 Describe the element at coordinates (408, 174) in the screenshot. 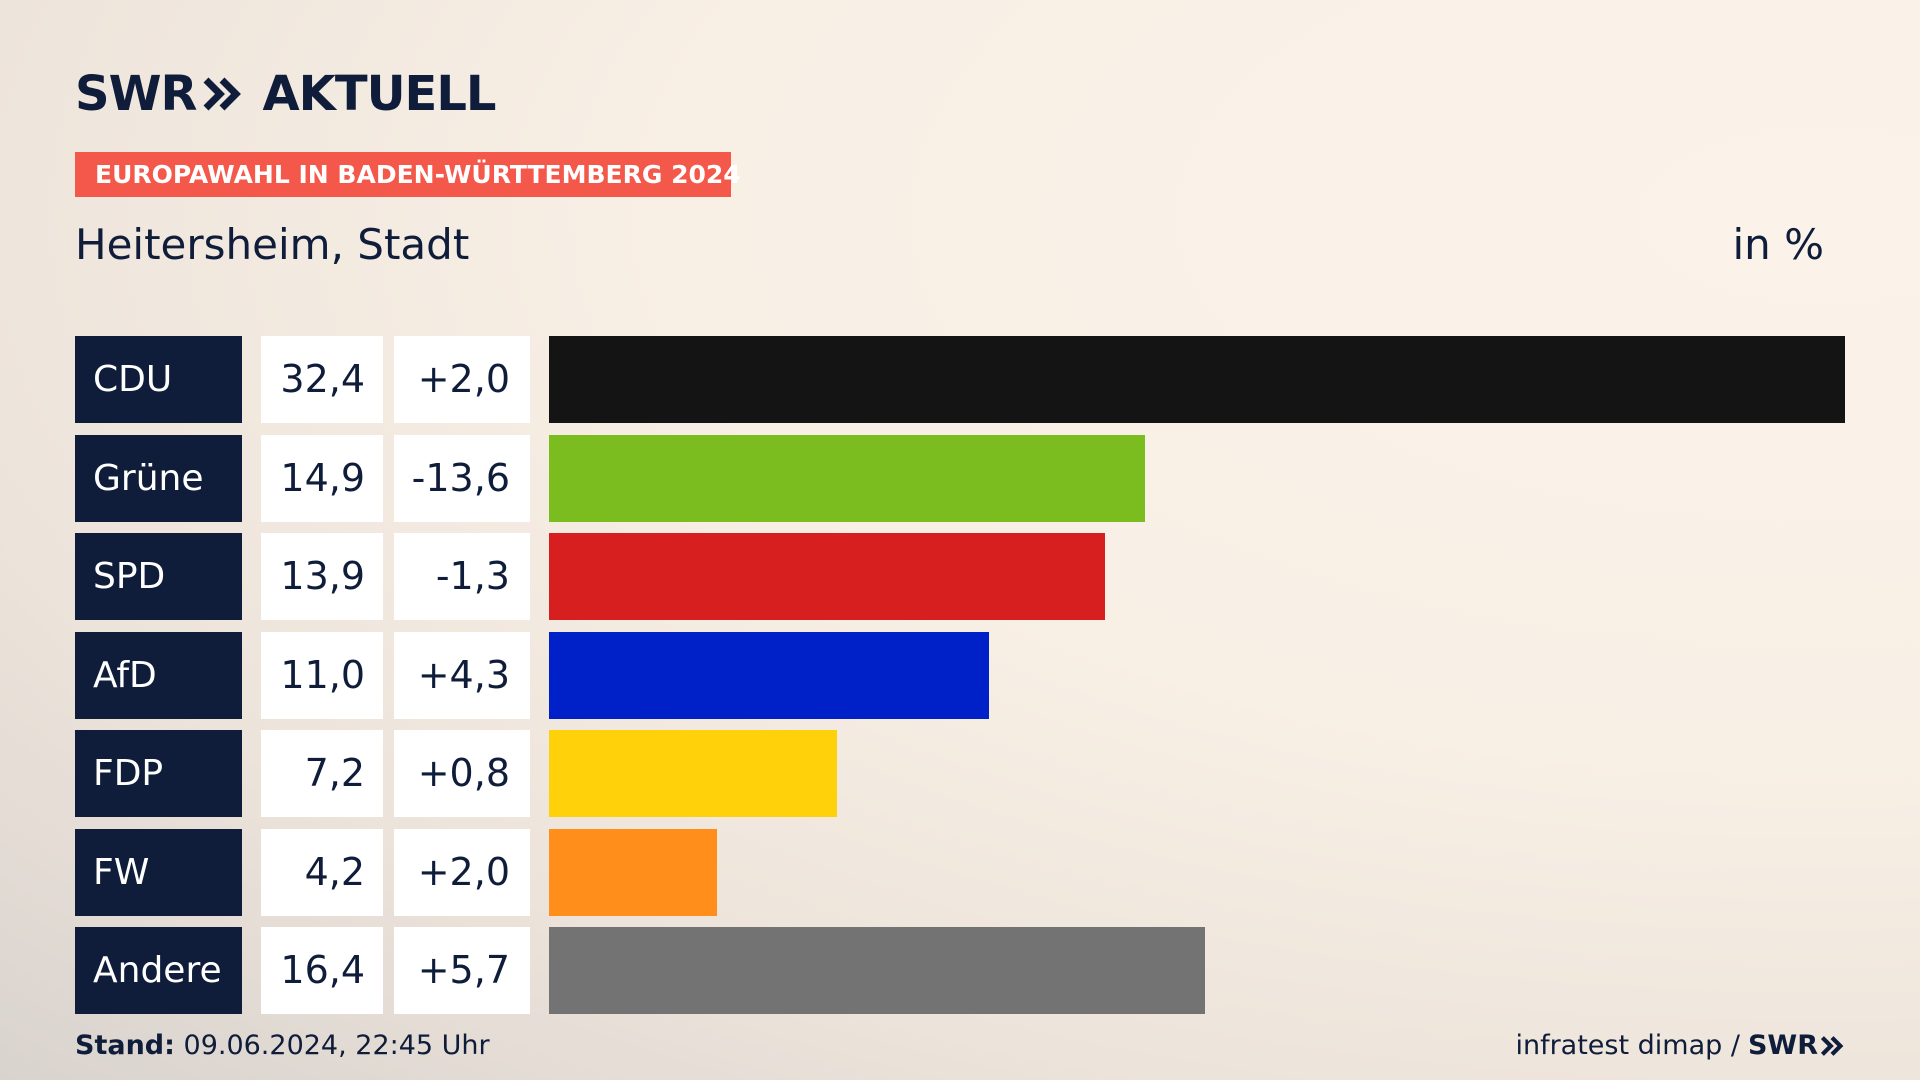

I see `election-banner: EUROPAWAHL IN BADEN-WÜRTTEMBERG 2024` at that location.